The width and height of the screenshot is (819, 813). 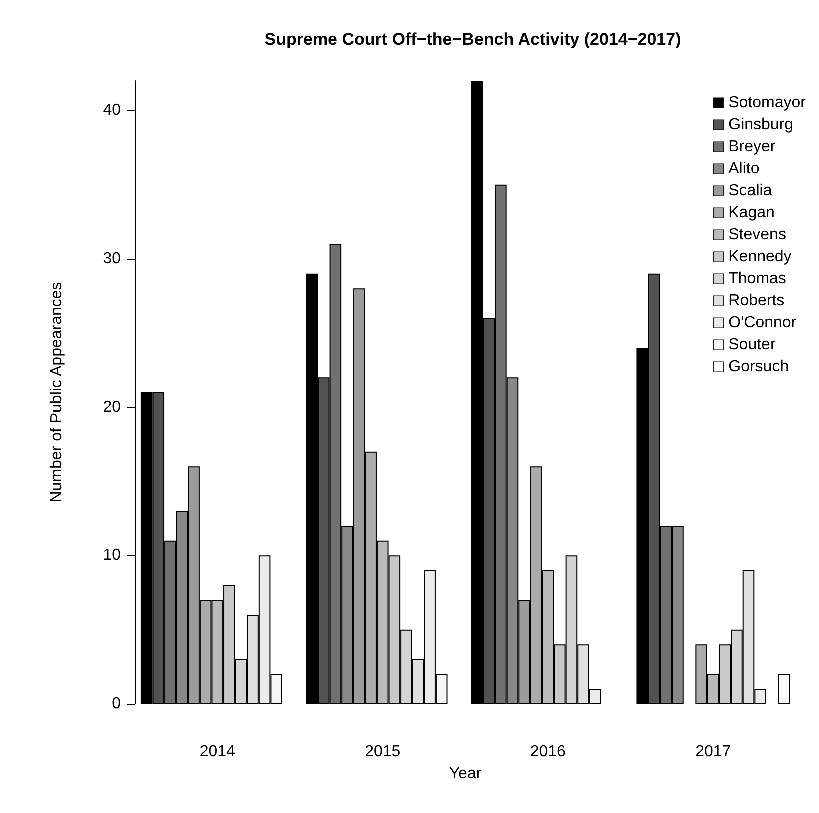 I want to click on x-tick-label: 2016, so click(x=548, y=752).